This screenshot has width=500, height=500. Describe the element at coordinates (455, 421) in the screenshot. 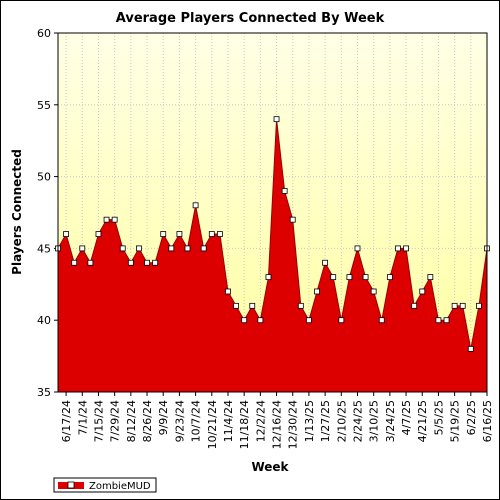

I see `x-tick-label: 5/19/25` at that location.